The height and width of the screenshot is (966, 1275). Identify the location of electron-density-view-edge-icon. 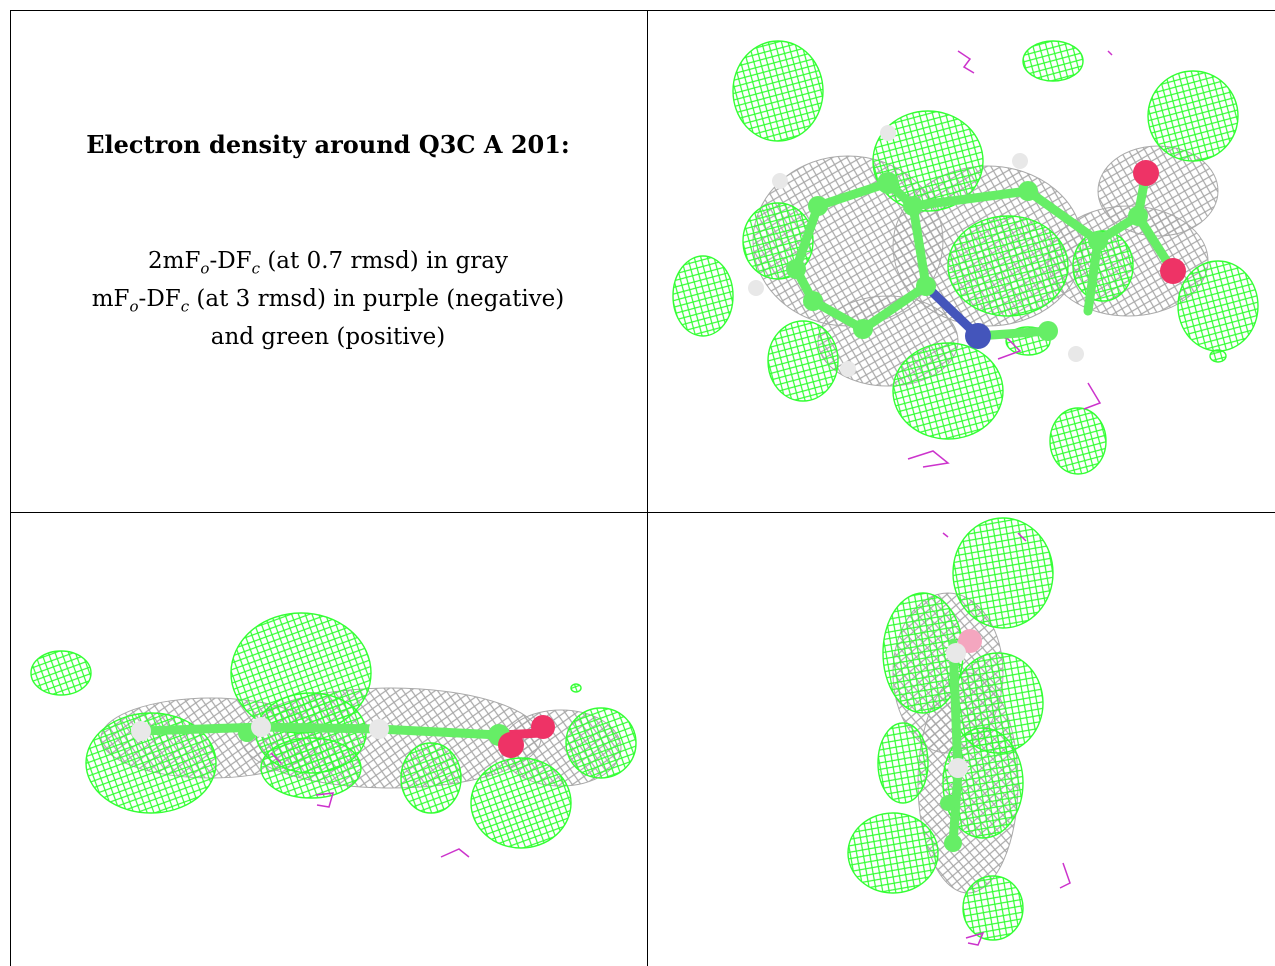
(959, 731).